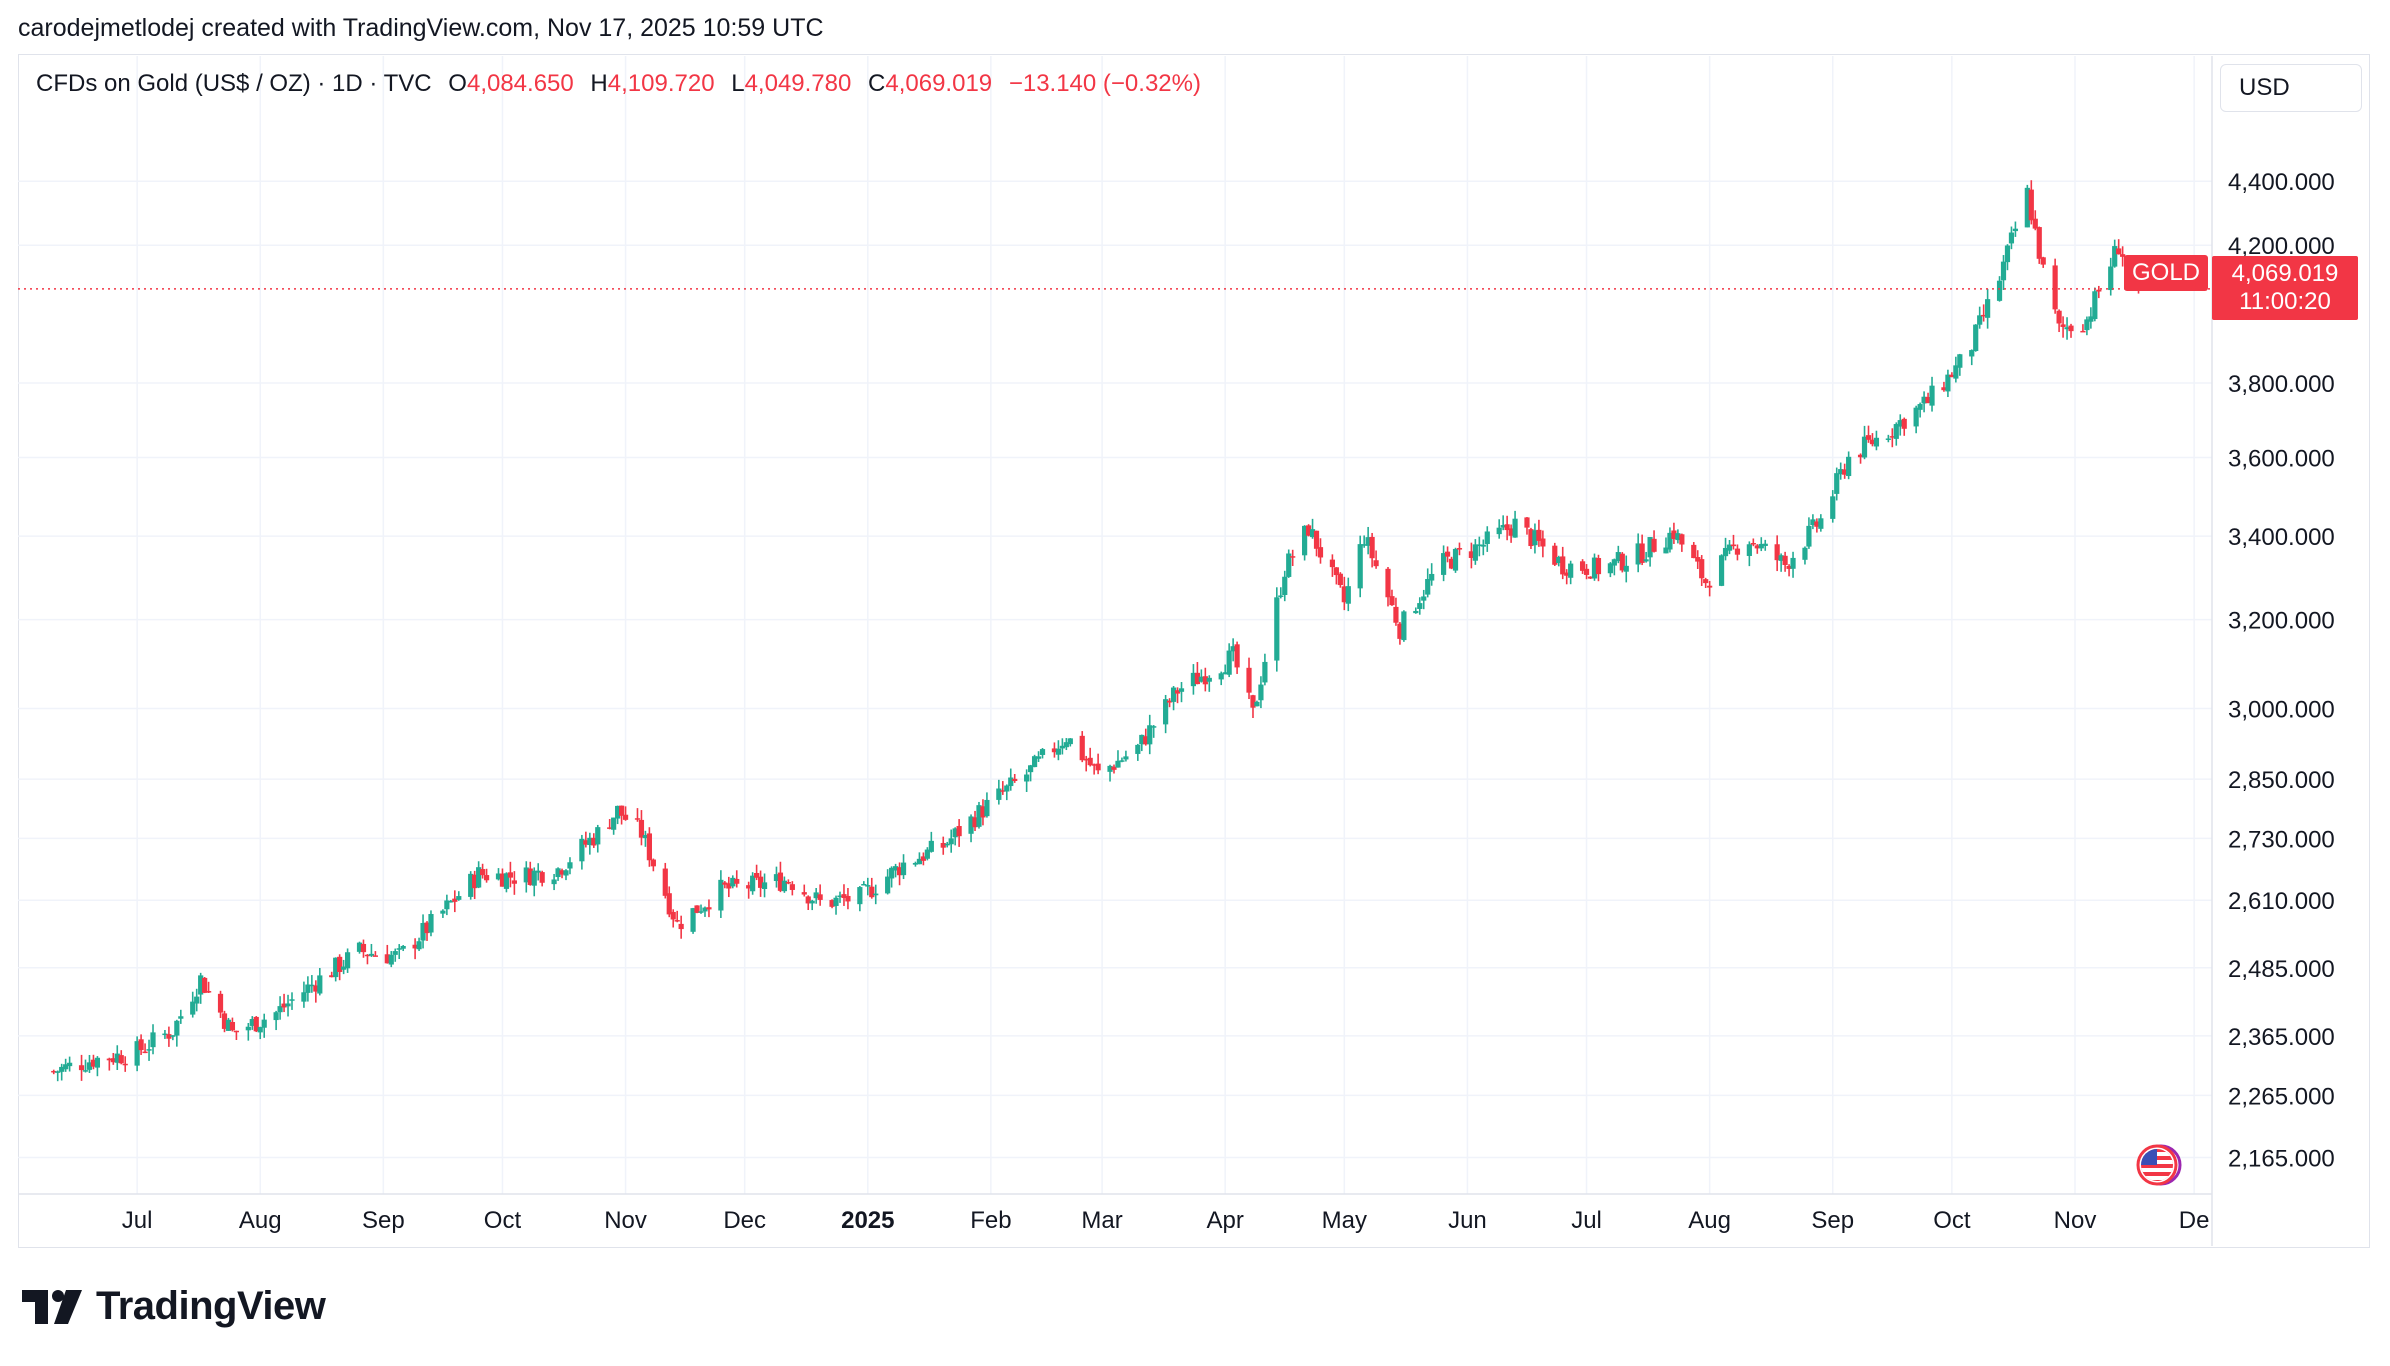 The width and height of the screenshot is (2390, 1366). I want to click on y-tick-label: 2,165.000, so click(2281, 1159).